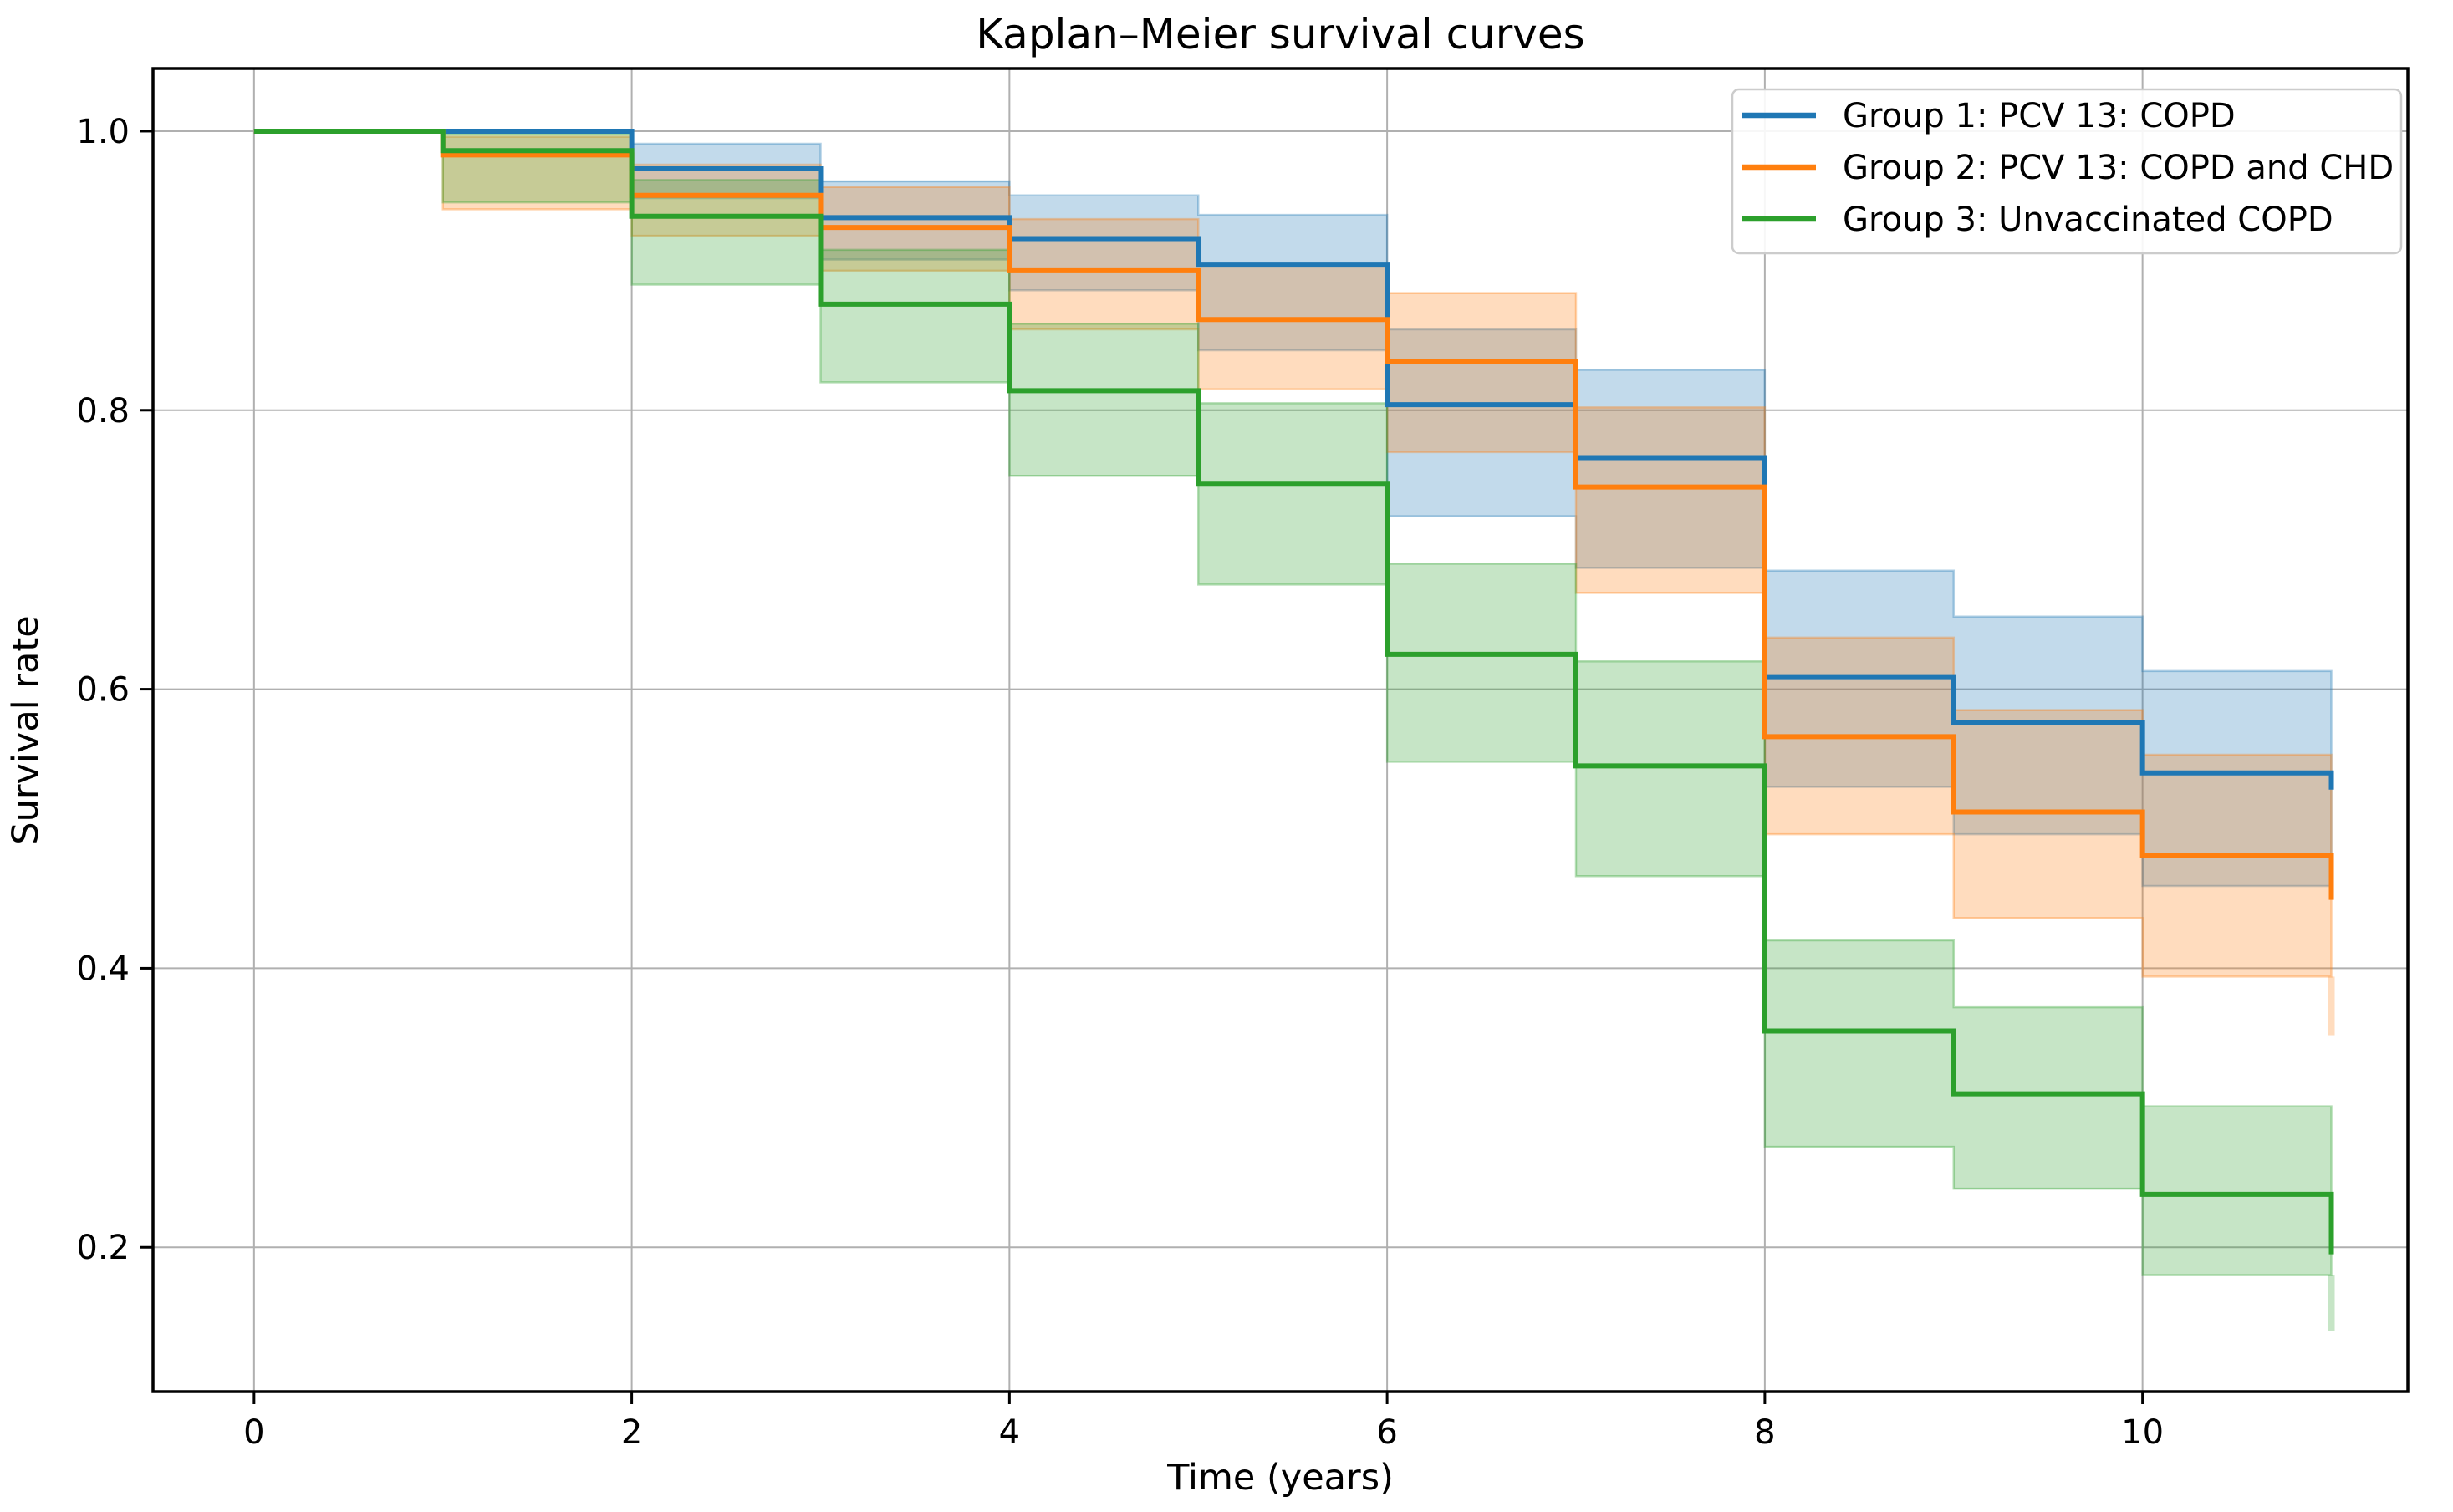 This screenshot has width=2453, height=1512. I want to click on y-tick-label: 0.6, so click(103, 690).